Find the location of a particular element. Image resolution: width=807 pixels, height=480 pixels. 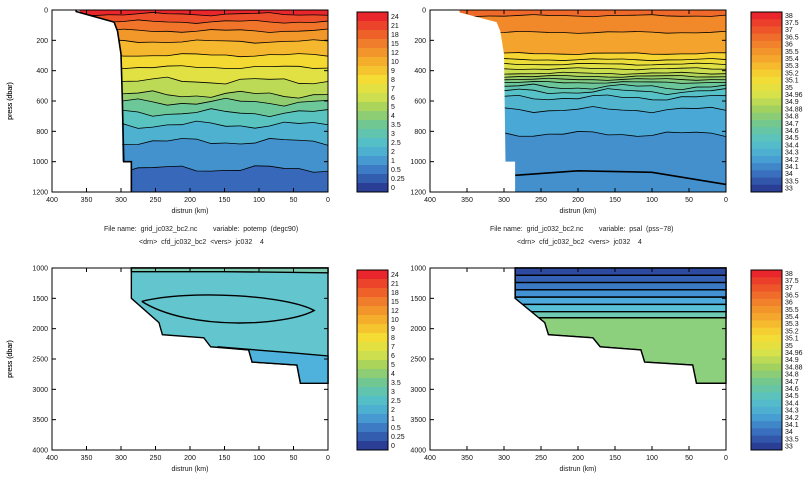

colorbar-label: 34.2 is located at coordinates (792, 160).